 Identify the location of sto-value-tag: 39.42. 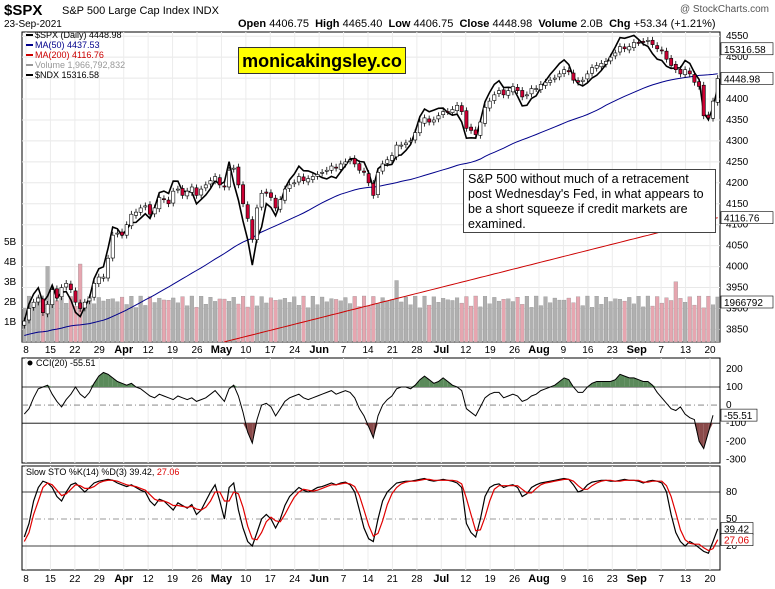
(736, 530).